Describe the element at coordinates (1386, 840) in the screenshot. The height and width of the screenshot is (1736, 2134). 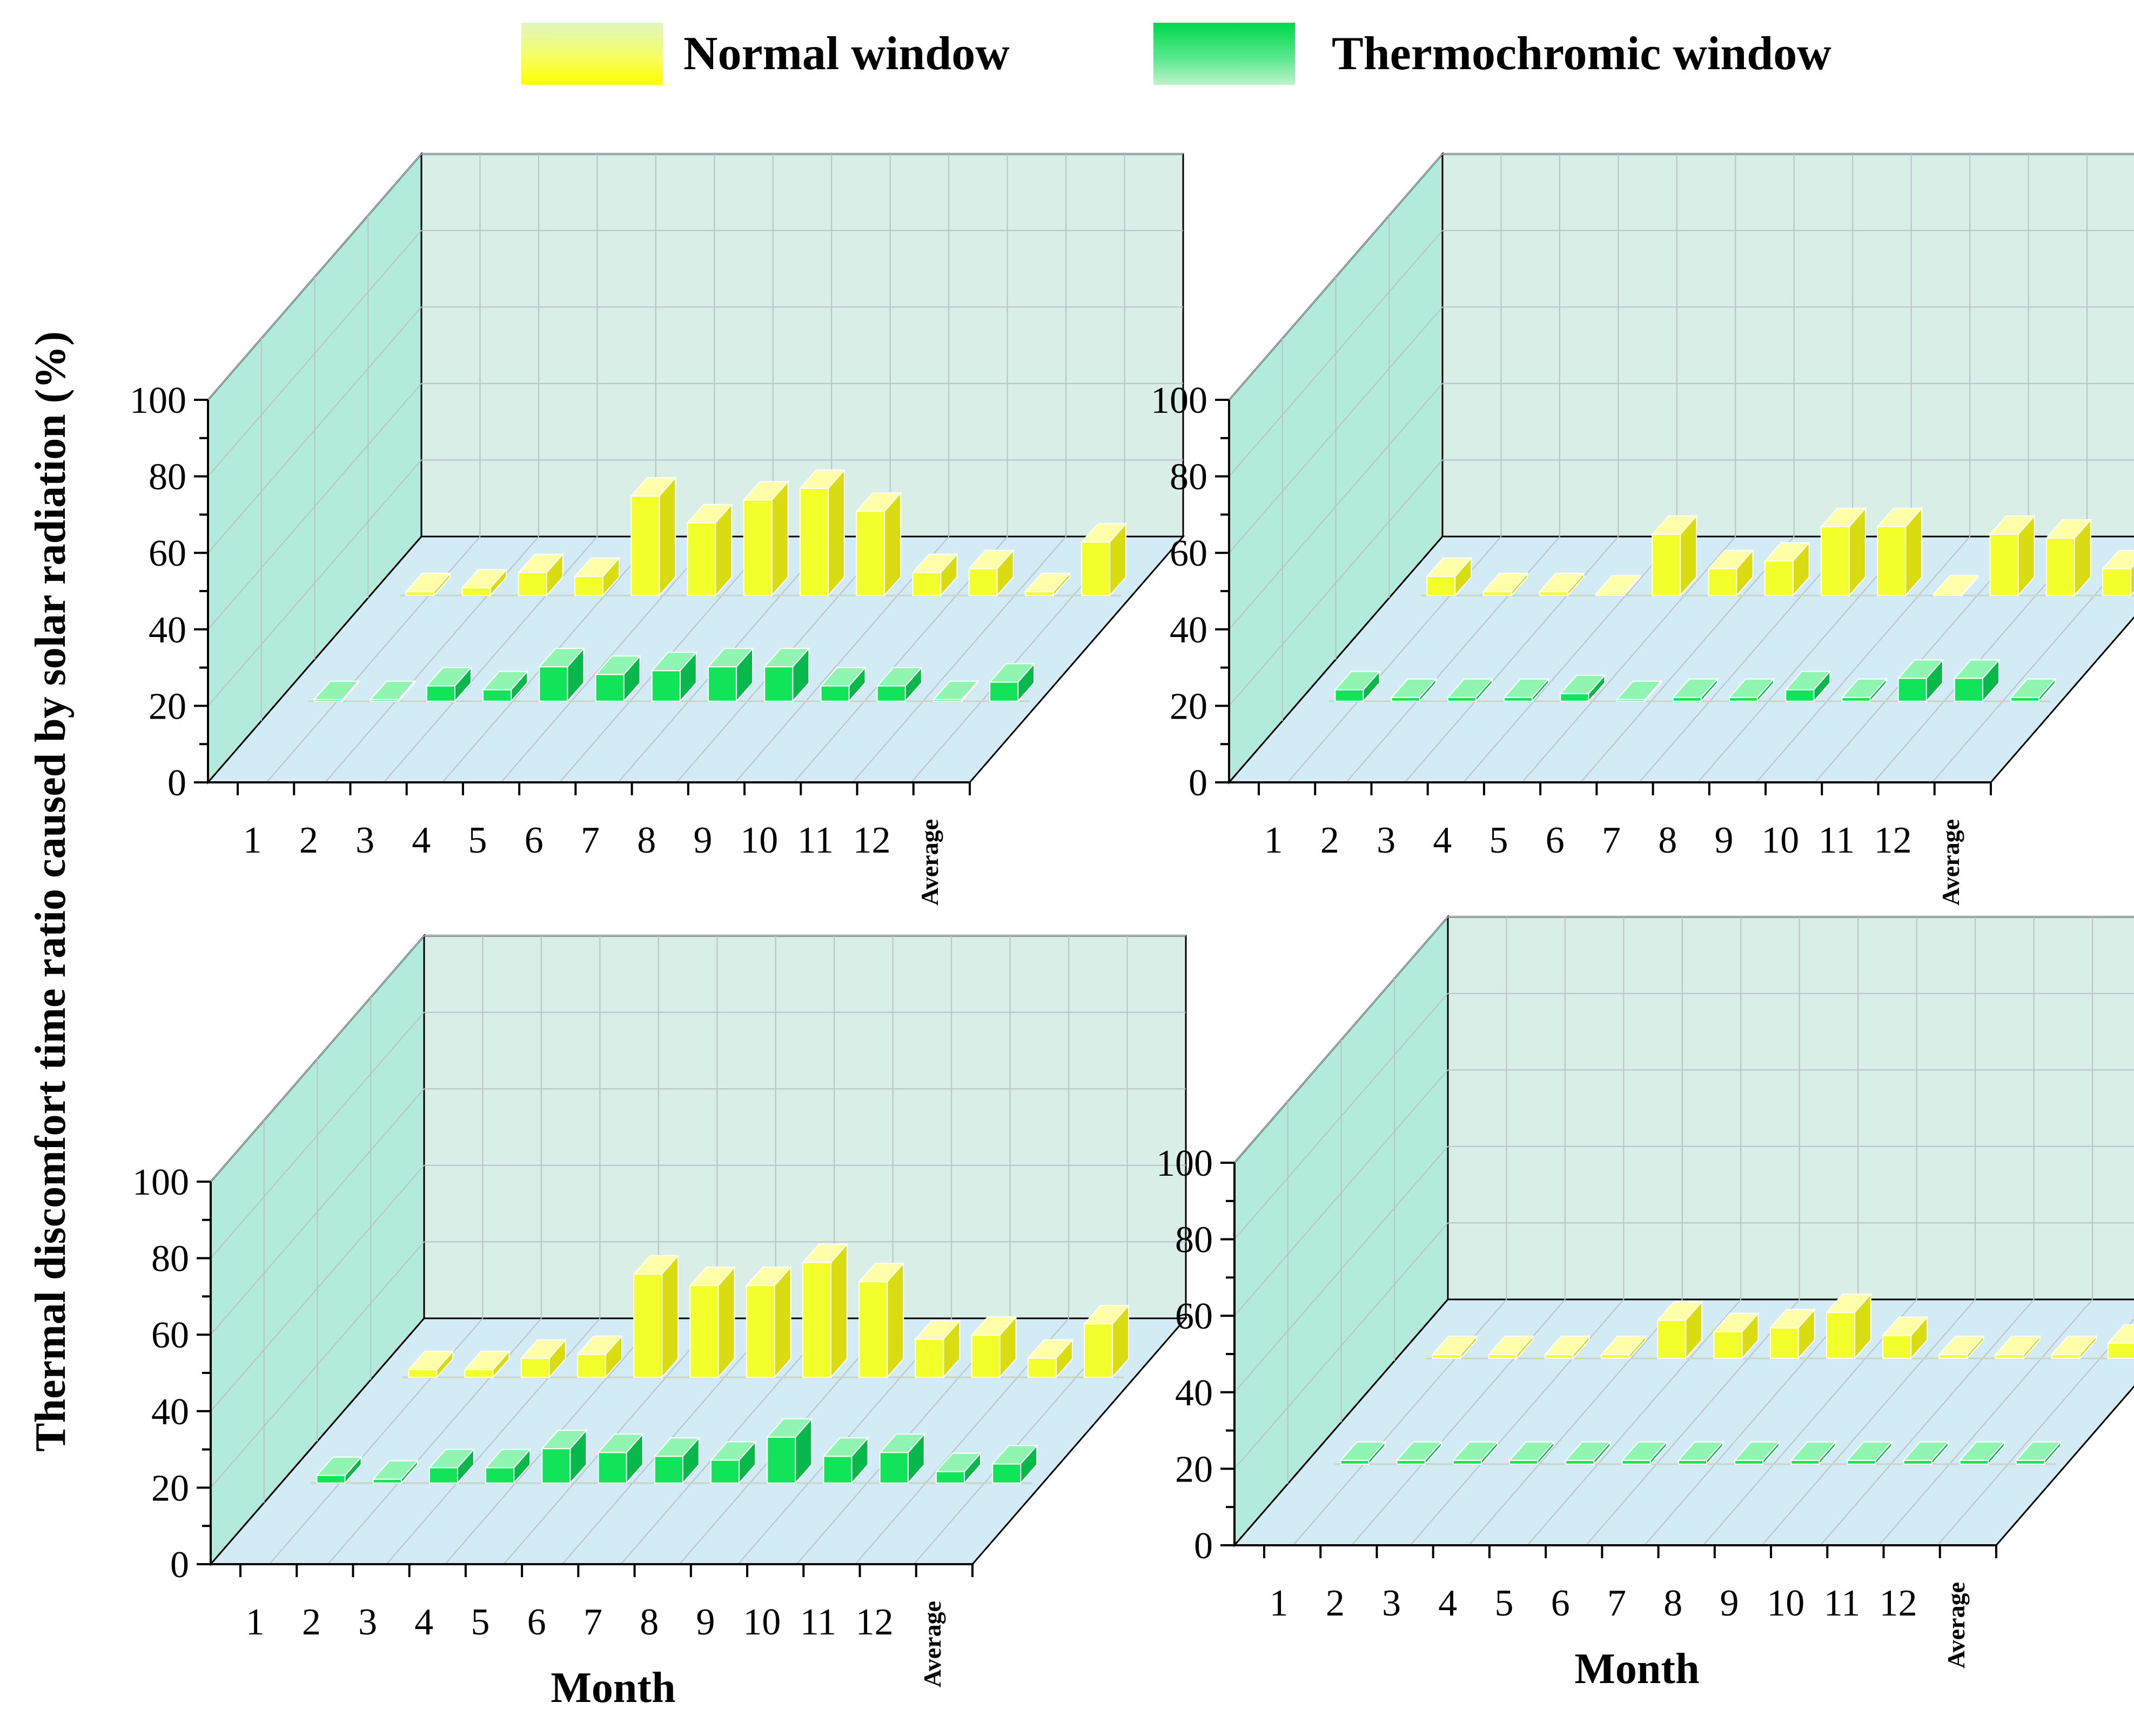
I see `x-tick-label: 3` at that location.